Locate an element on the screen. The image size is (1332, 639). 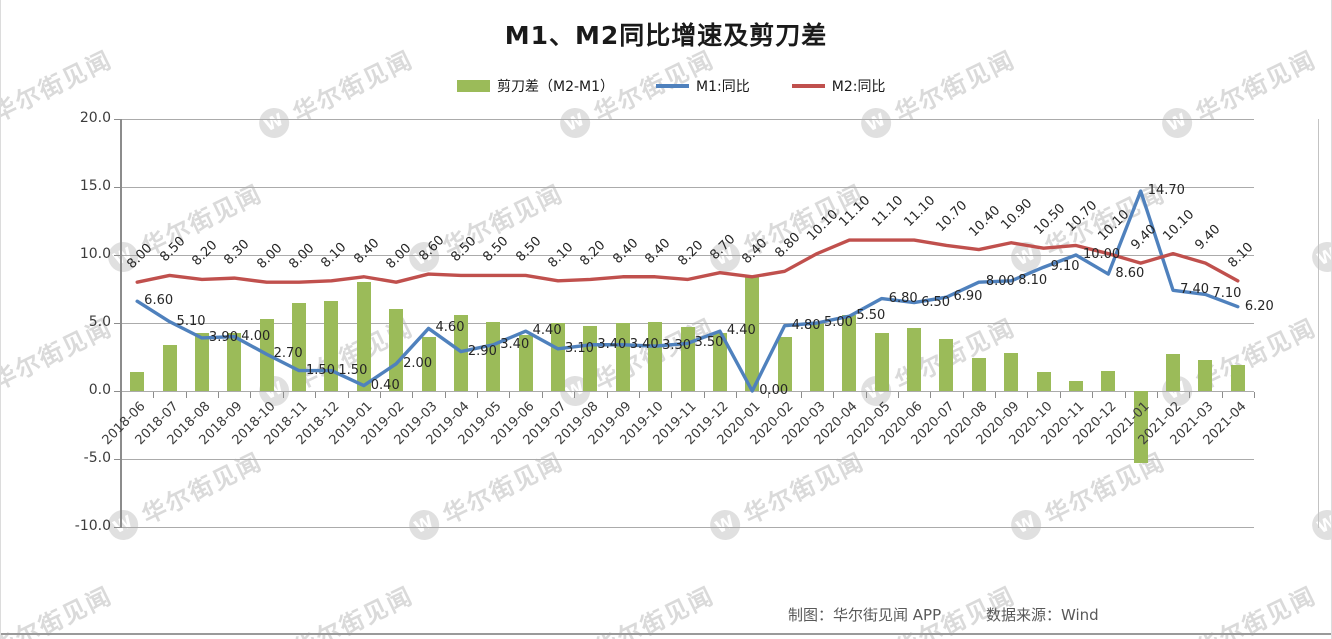
source-text: 数据来源：Wind is located at coordinates (1042, 615).